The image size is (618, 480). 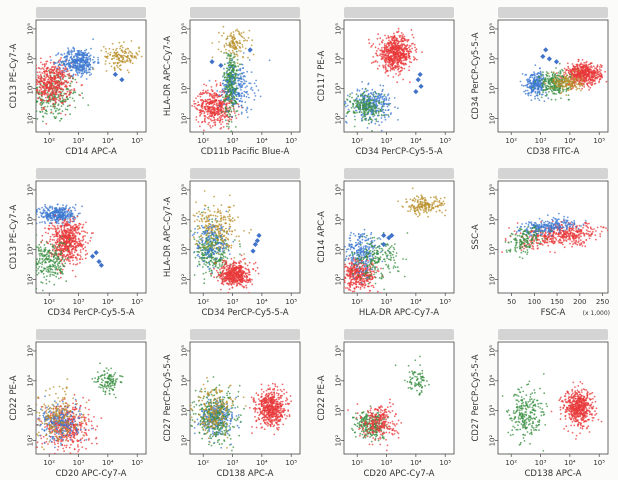 What do you see at coordinates (339, 89) in the screenshot?
I see `y-tick-label: 10³` at bounding box center [339, 89].